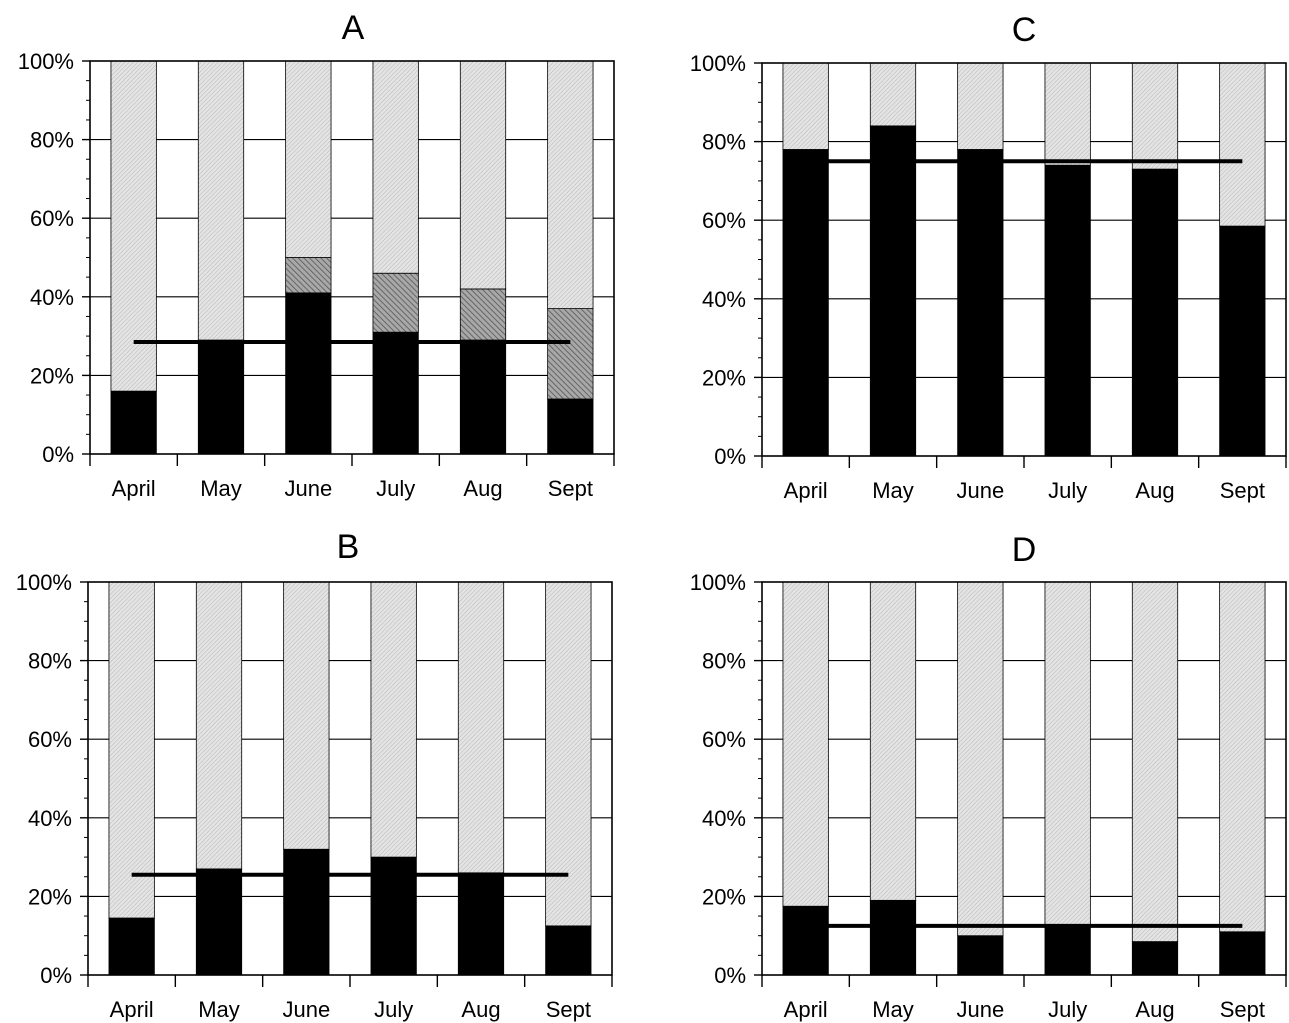  Describe the element at coordinates (348, 547) in the screenshot. I see `panel-b-title: B` at that location.